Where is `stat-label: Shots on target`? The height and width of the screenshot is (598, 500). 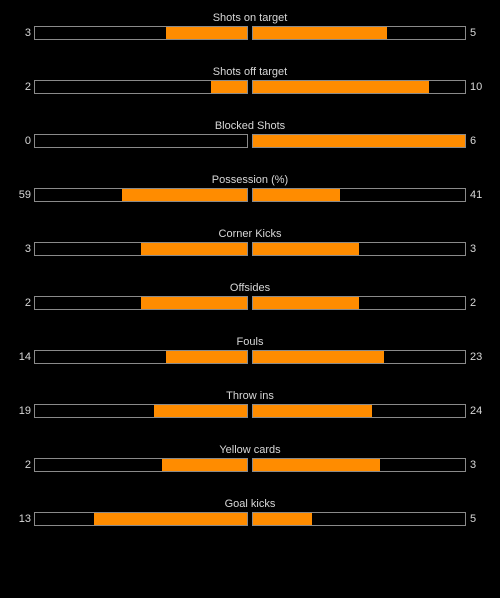 stat-label: Shots on target is located at coordinates (250, 18).